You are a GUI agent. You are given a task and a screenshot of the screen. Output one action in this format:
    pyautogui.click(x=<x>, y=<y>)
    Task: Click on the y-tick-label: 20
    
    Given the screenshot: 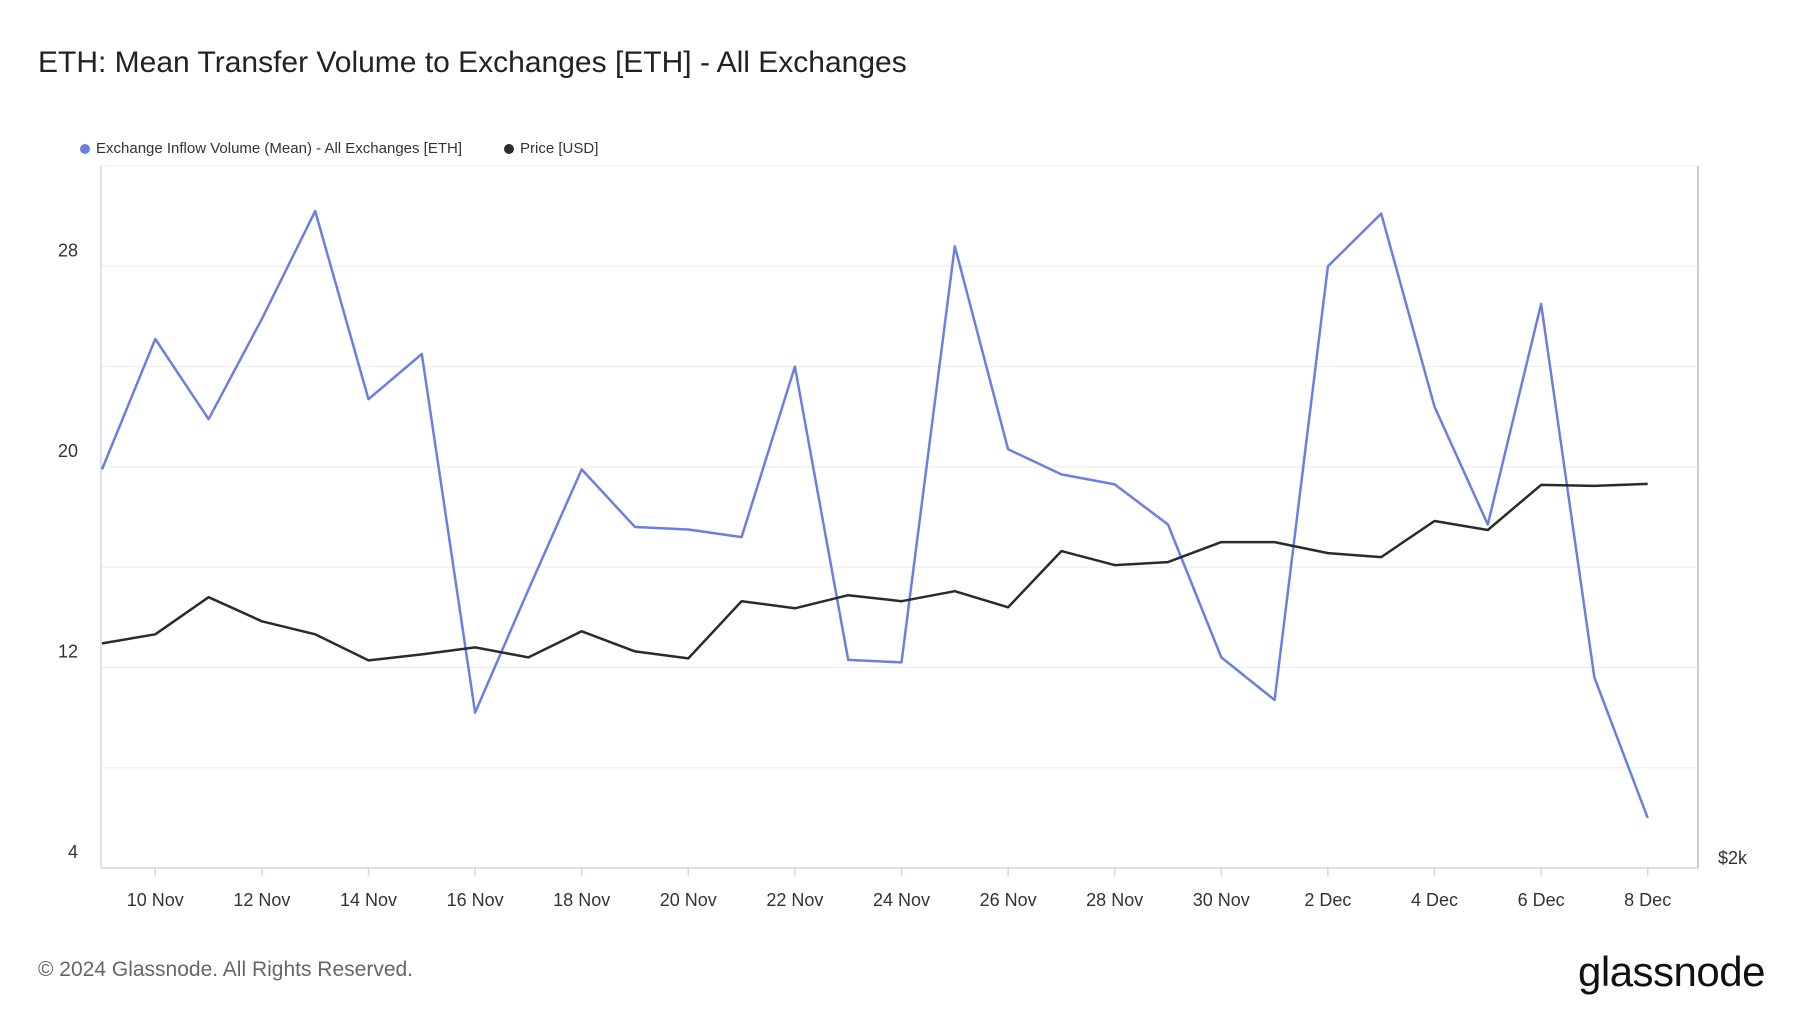 What is the action you would take?
    pyautogui.click(x=68, y=451)
    